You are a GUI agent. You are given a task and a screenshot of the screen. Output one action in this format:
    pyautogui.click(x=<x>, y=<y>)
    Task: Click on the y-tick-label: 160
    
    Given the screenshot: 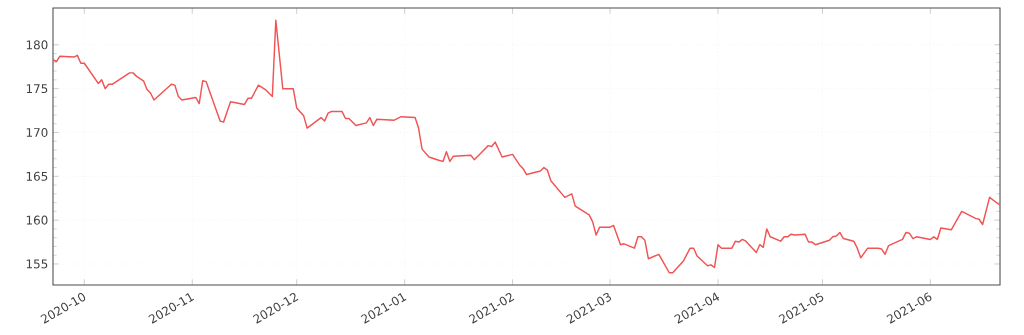 What is the action you would take?
    pyautogui.click(x=37, y=220)
    